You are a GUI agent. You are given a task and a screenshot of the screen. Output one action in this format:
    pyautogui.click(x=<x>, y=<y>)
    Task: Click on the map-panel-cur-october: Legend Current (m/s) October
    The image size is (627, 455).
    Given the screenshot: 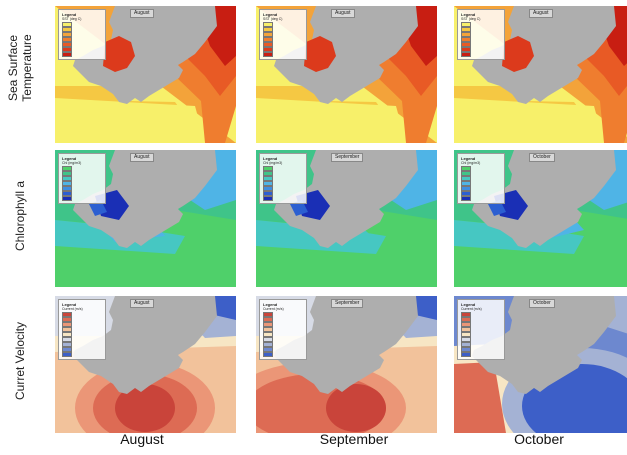 What is the action you would take?
    pyautogui.click(x=540, y=364)
    